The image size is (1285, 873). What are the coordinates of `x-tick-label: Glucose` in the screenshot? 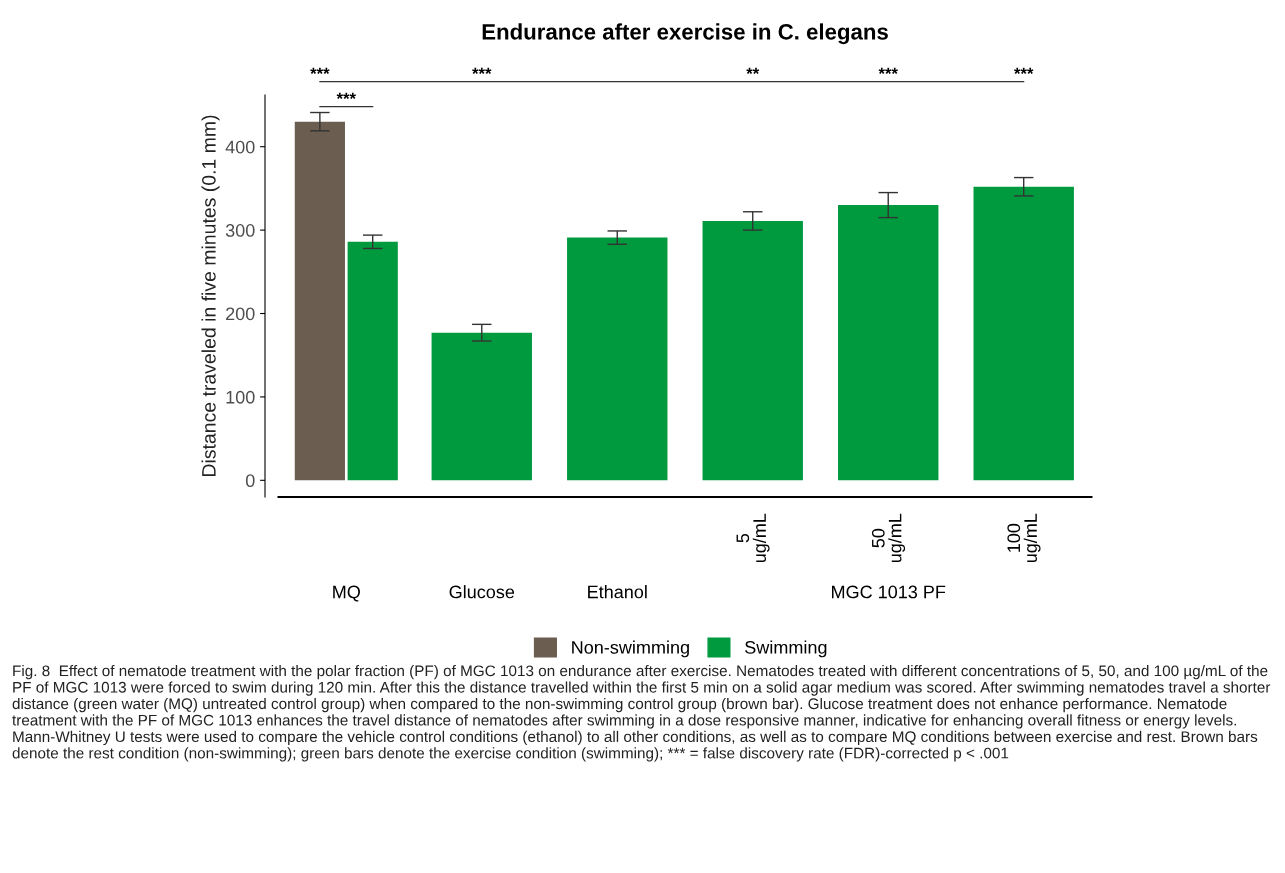 It's located at (482, 592).